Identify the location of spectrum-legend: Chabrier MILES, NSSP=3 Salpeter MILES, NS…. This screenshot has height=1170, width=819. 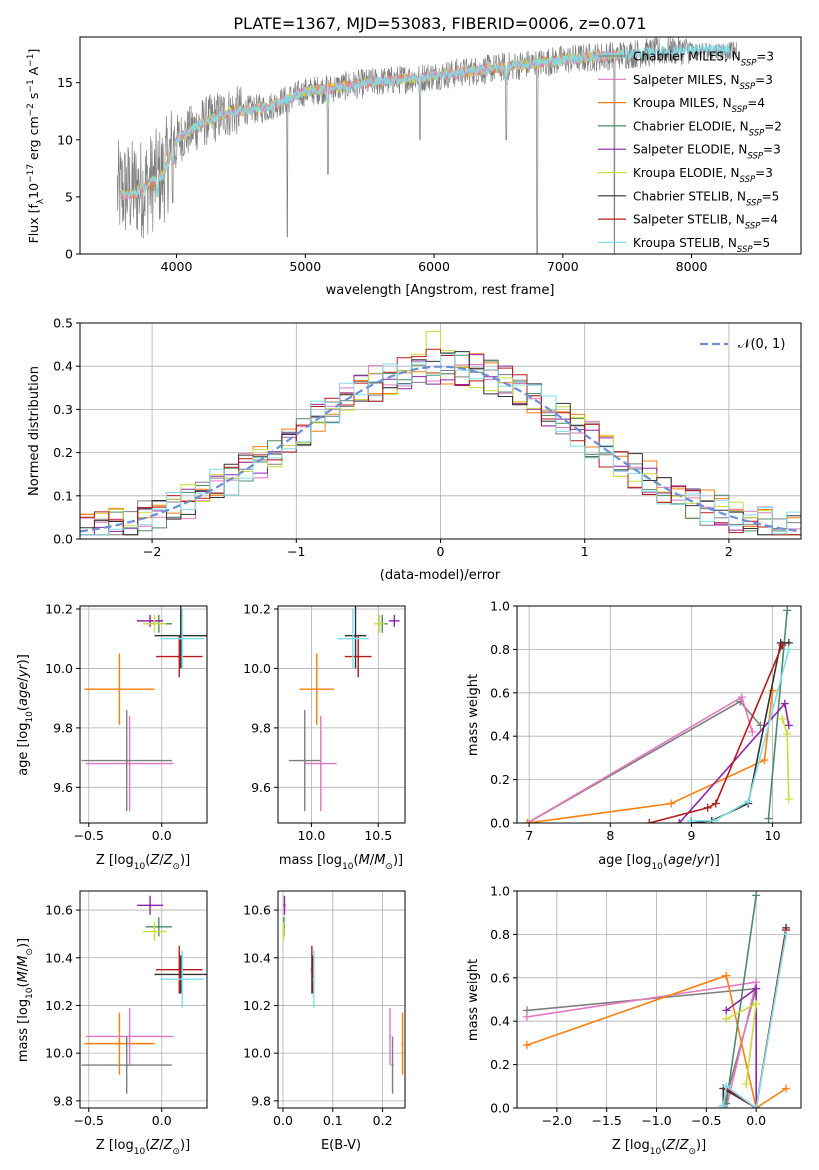
(690, 152).